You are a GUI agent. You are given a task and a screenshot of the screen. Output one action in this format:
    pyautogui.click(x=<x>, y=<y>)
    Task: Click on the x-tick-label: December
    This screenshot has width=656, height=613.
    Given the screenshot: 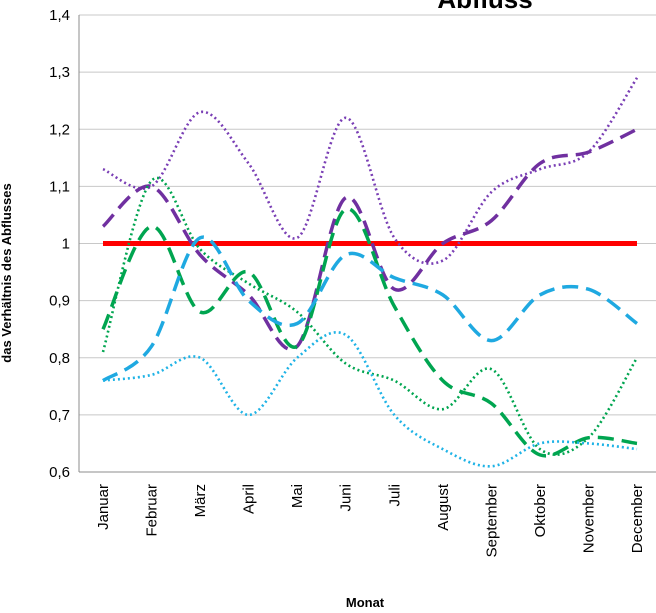 What is the action you would take?
    pyautogui.click(x=637, y=518)
    